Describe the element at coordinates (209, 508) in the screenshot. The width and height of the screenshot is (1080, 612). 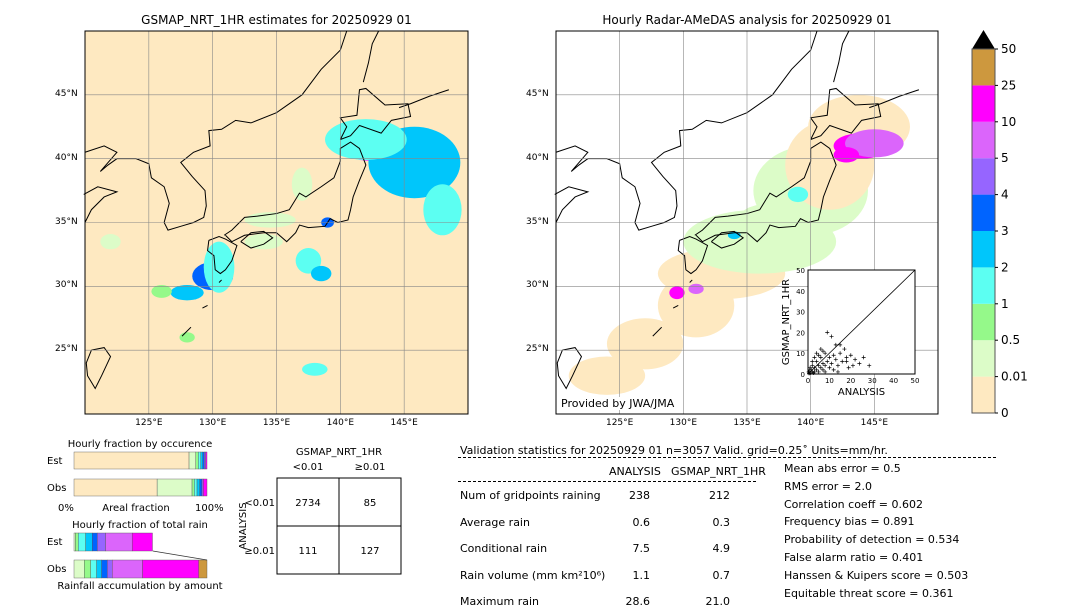
I see `xlim-high: 100%` at that location.